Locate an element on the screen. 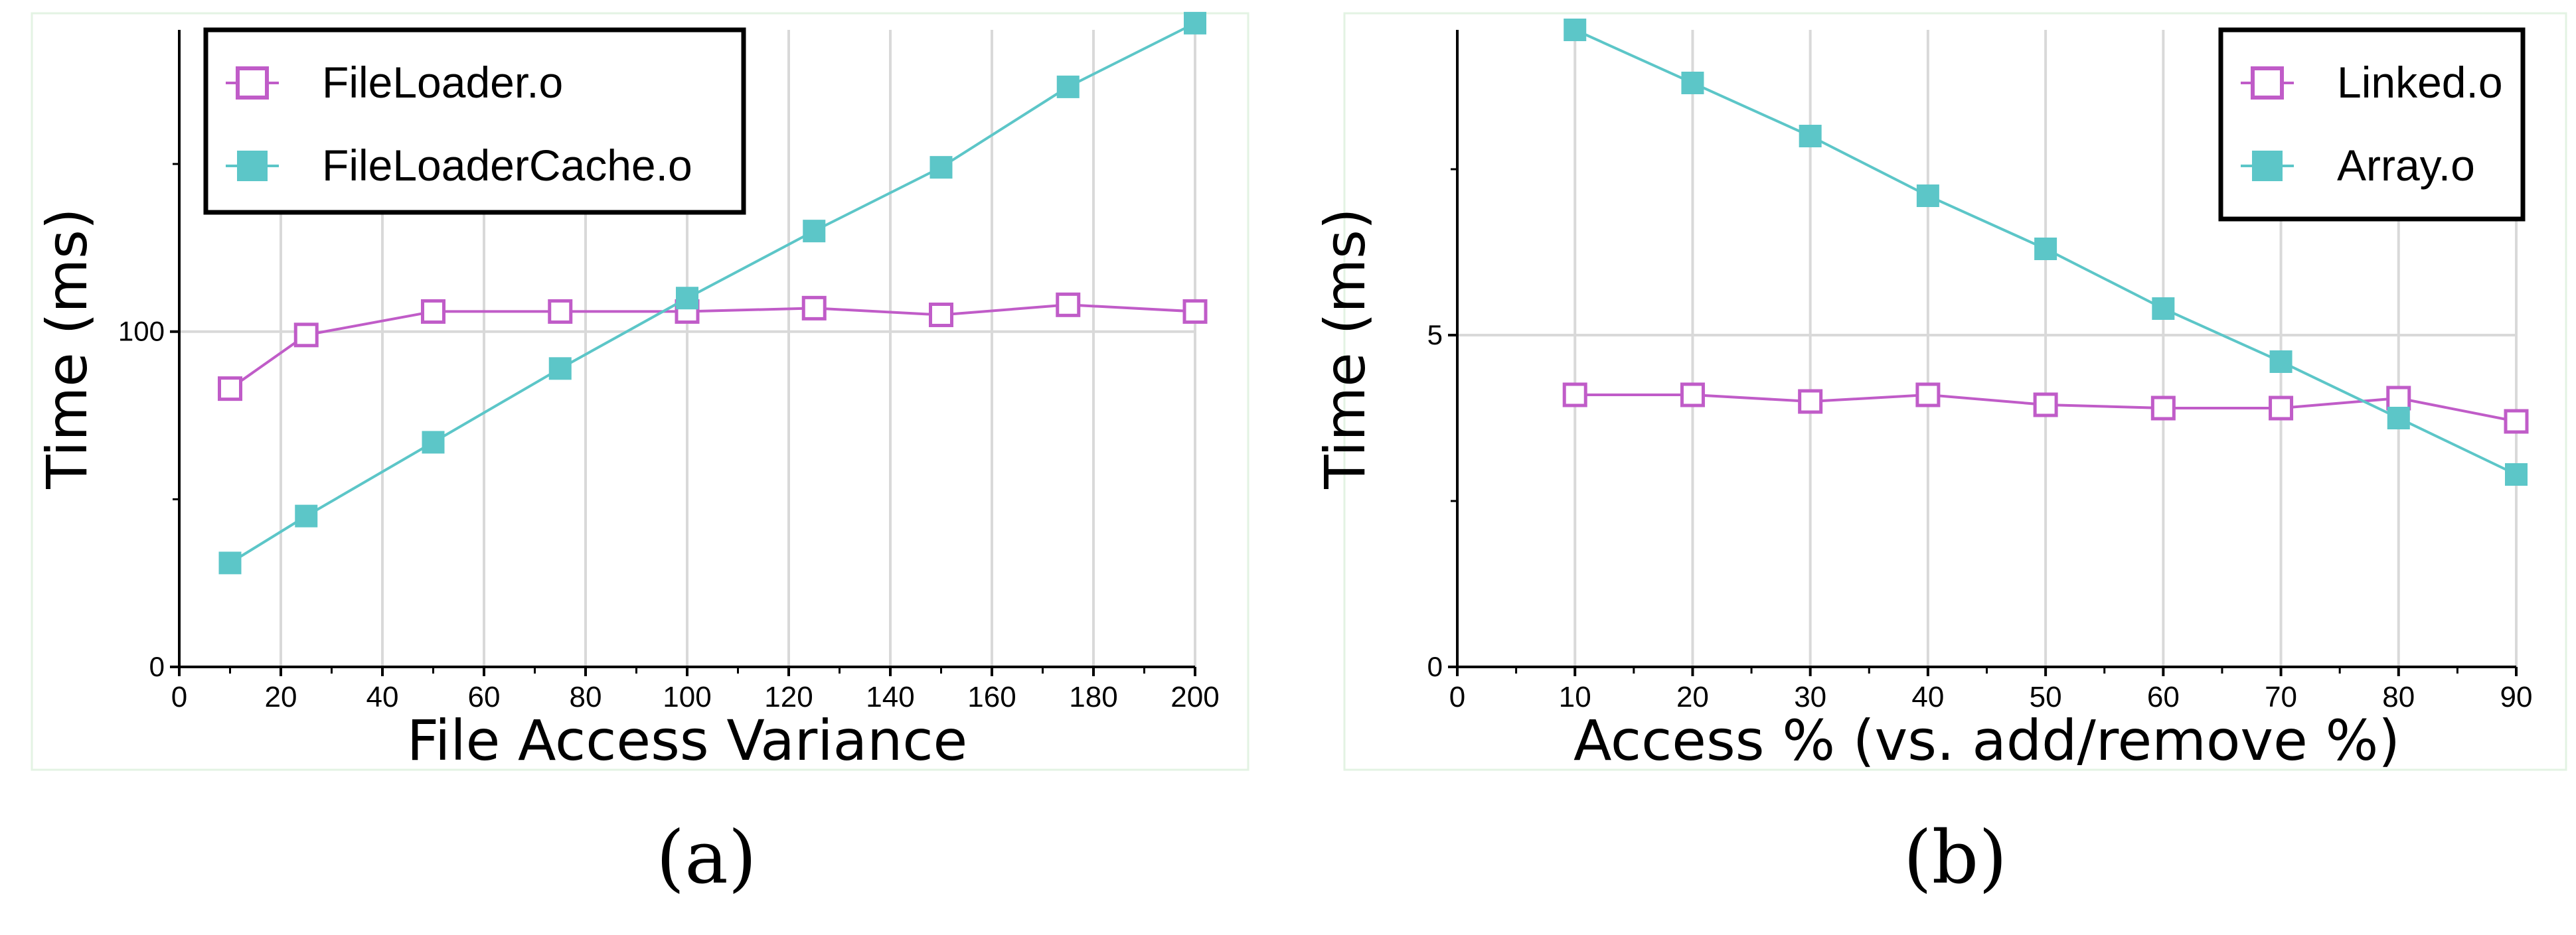 The width and height of the screenshot is (2576, 935). panel-b-caption: (b) is located at coordinates (1955, 857).